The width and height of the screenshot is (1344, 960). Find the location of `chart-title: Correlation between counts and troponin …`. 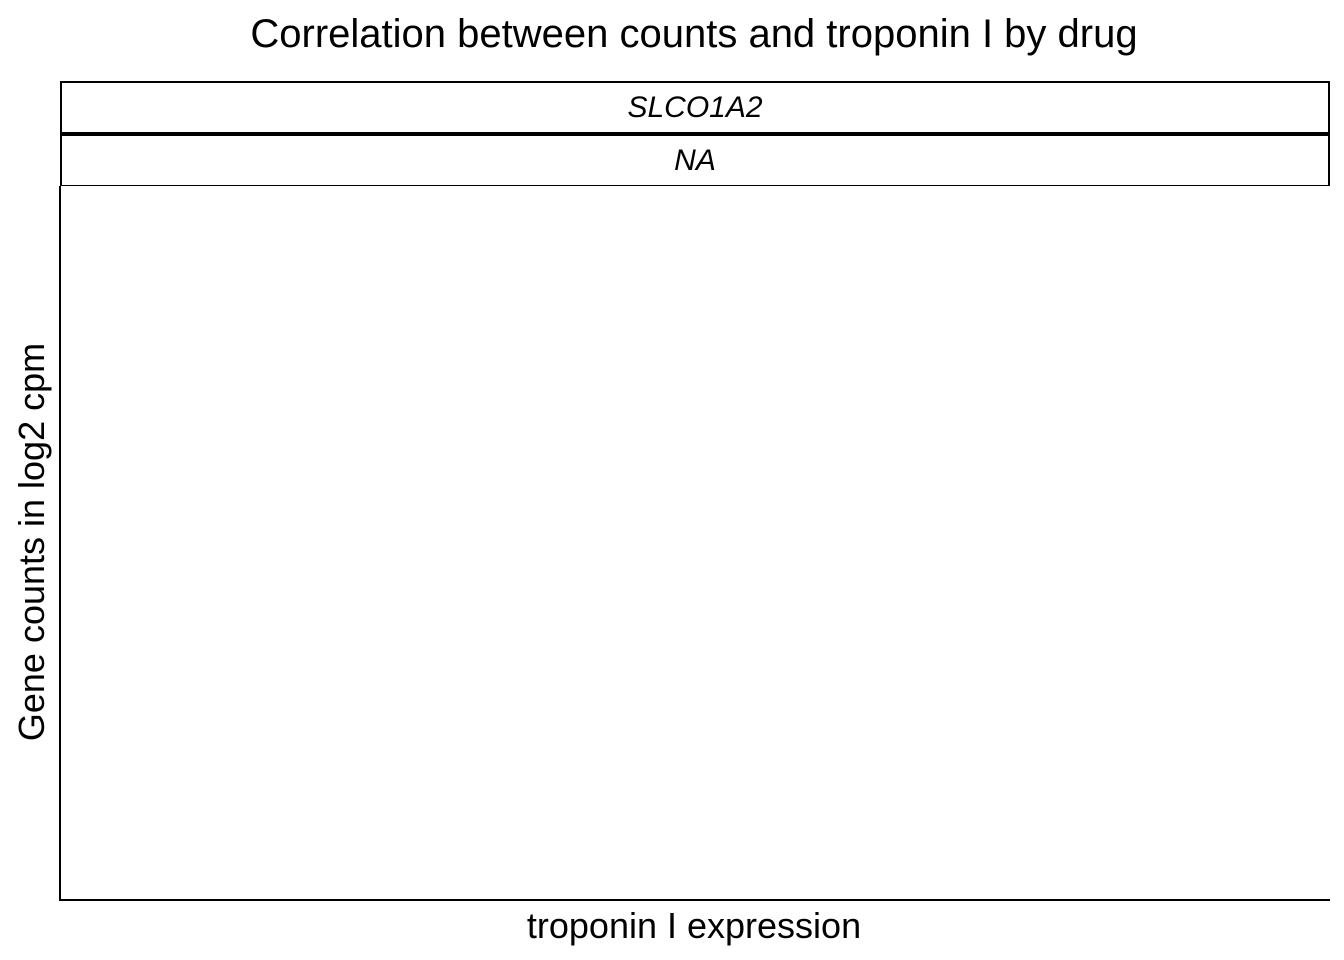

chart-title: Correlation between counts and troponin … is located at coordinates (694, 34).